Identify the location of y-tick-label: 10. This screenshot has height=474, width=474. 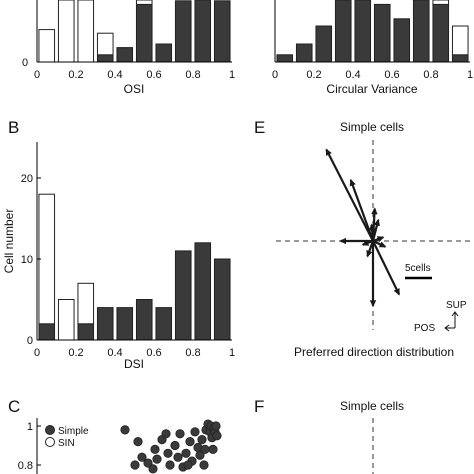
(27, 260).